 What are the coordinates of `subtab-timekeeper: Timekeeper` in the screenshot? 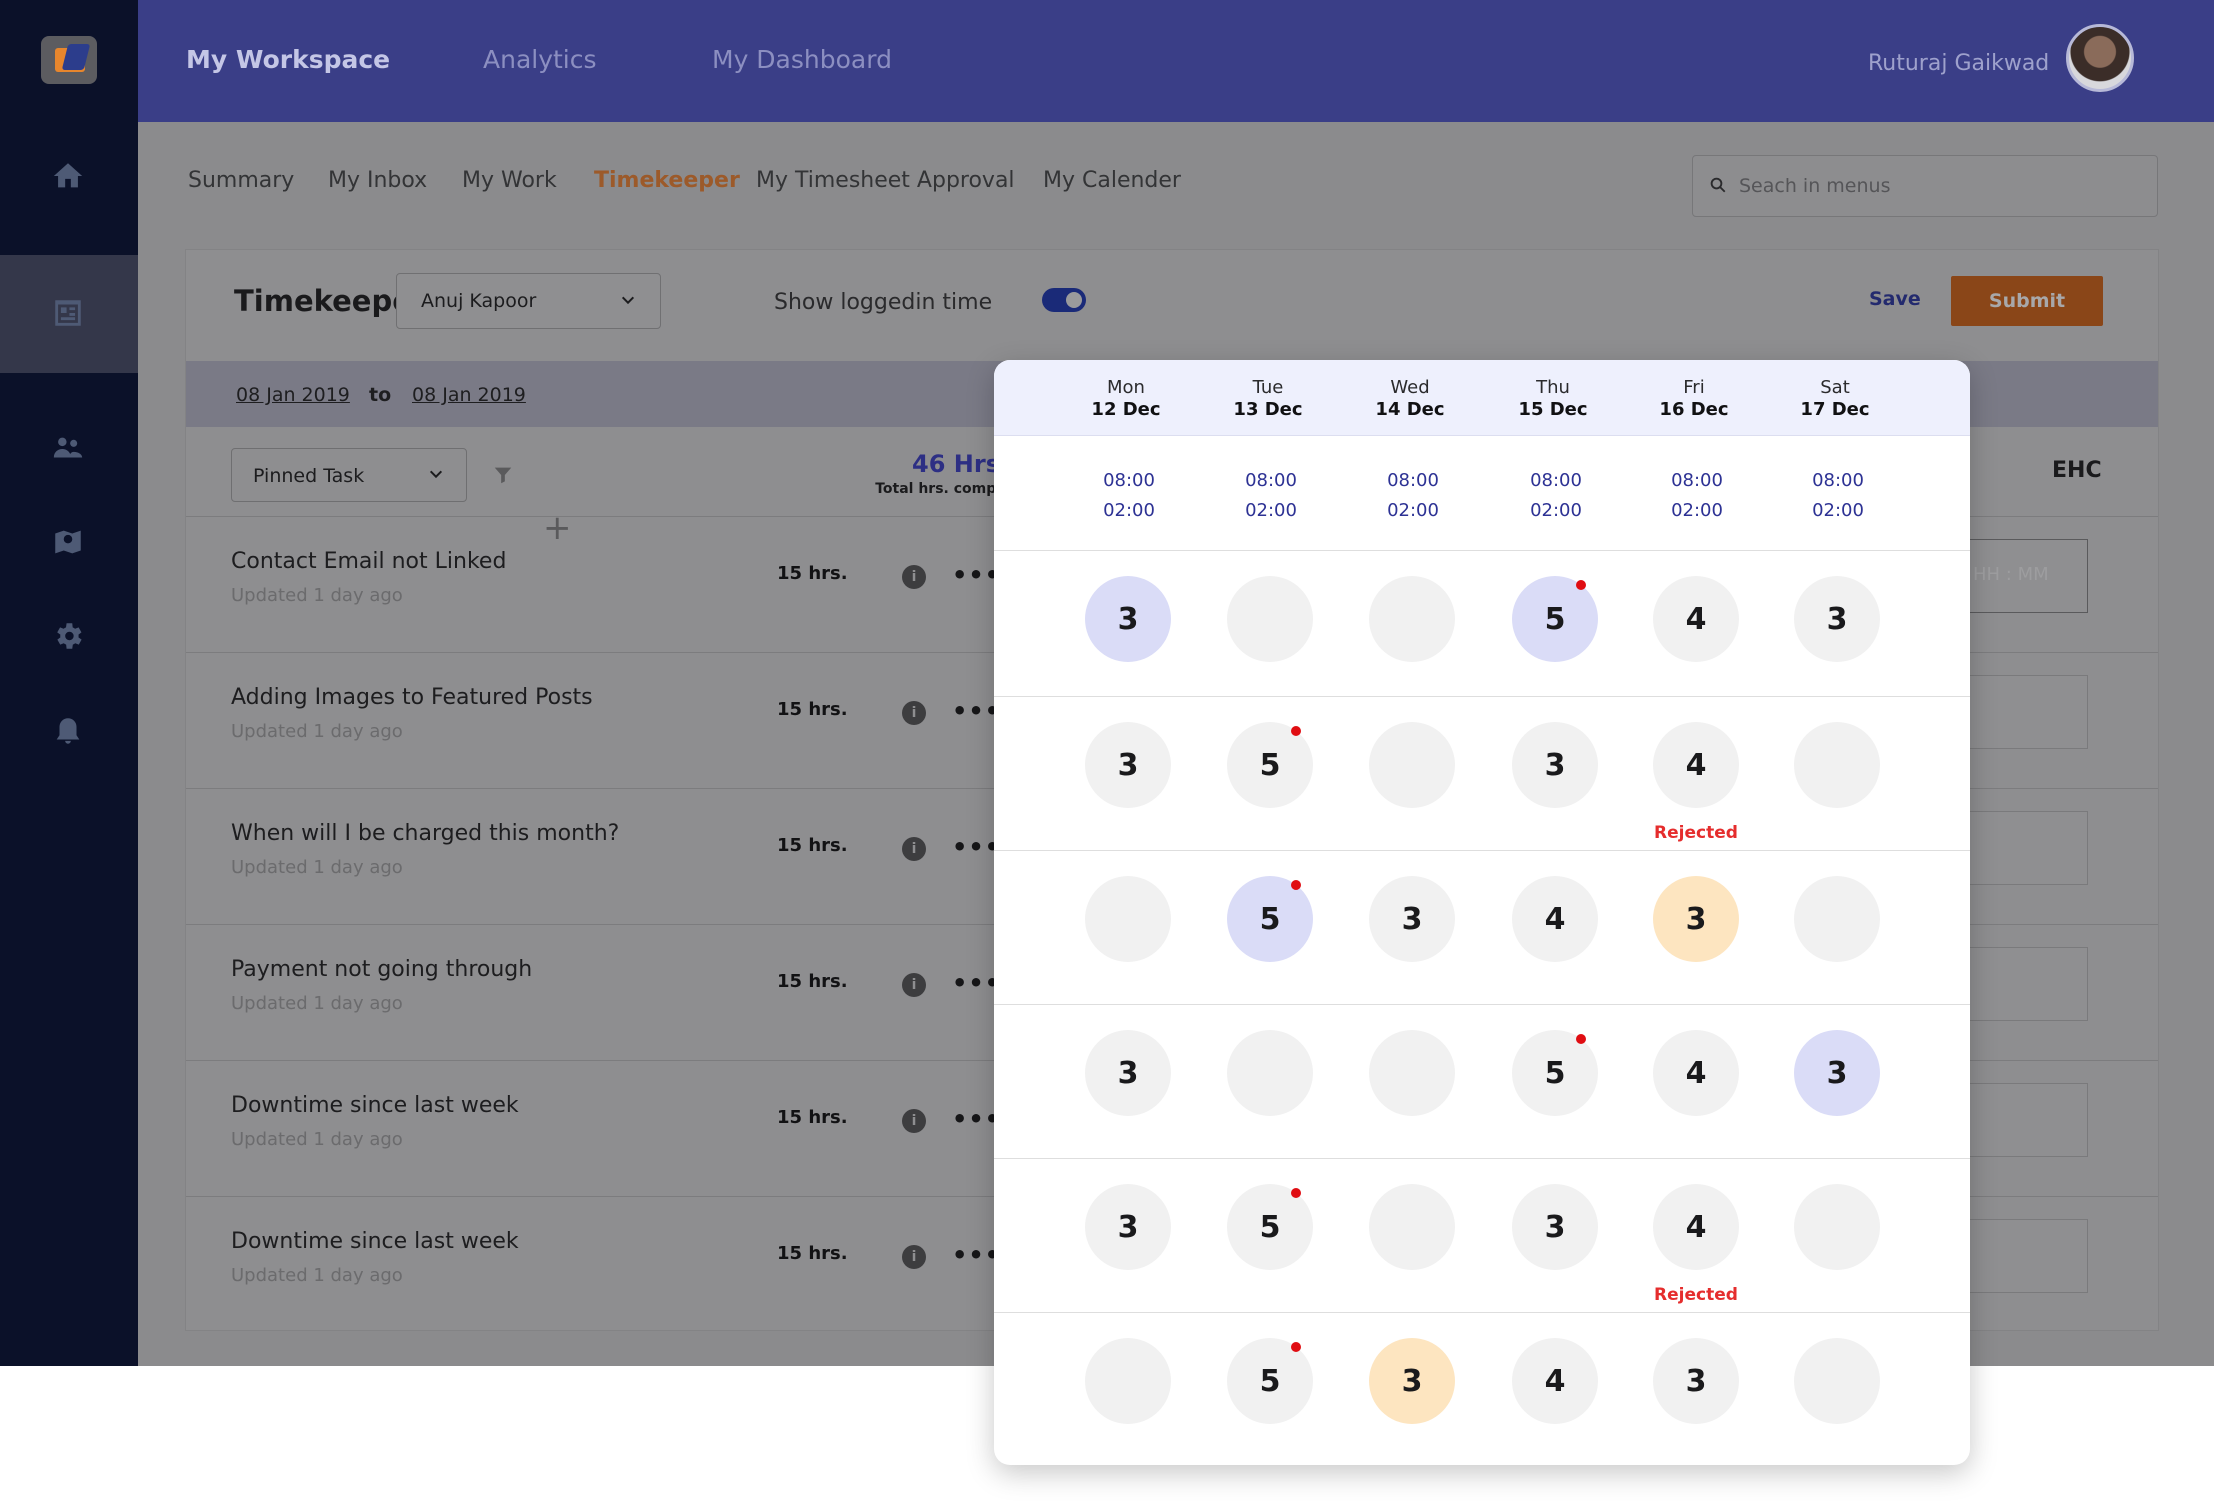 It's located at (667, 180).